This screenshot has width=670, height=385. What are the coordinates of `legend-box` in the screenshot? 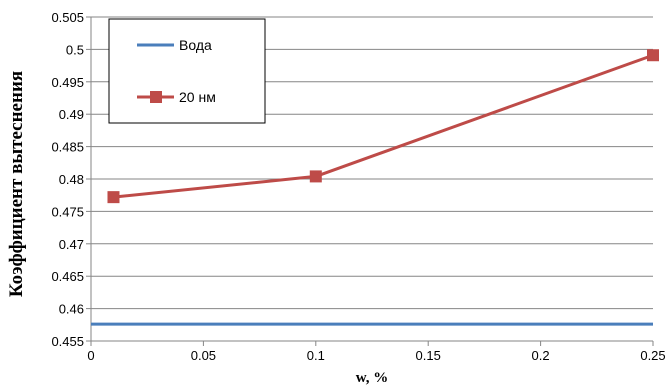 It's located at (187, 71).